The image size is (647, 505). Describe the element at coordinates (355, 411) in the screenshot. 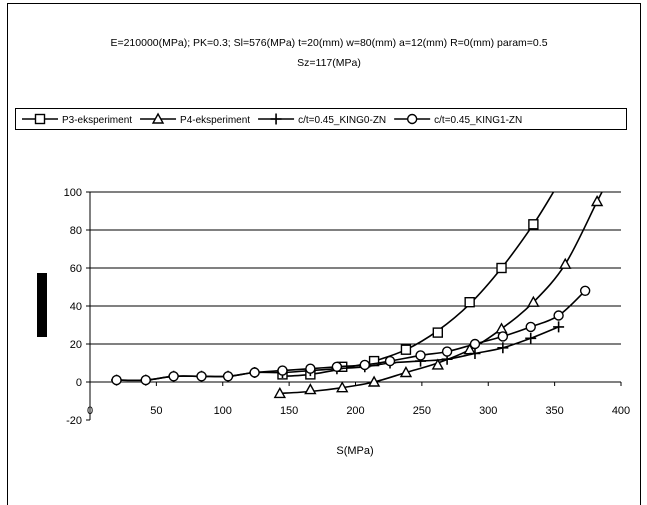

I see `x-tick-label: 200` at that location.